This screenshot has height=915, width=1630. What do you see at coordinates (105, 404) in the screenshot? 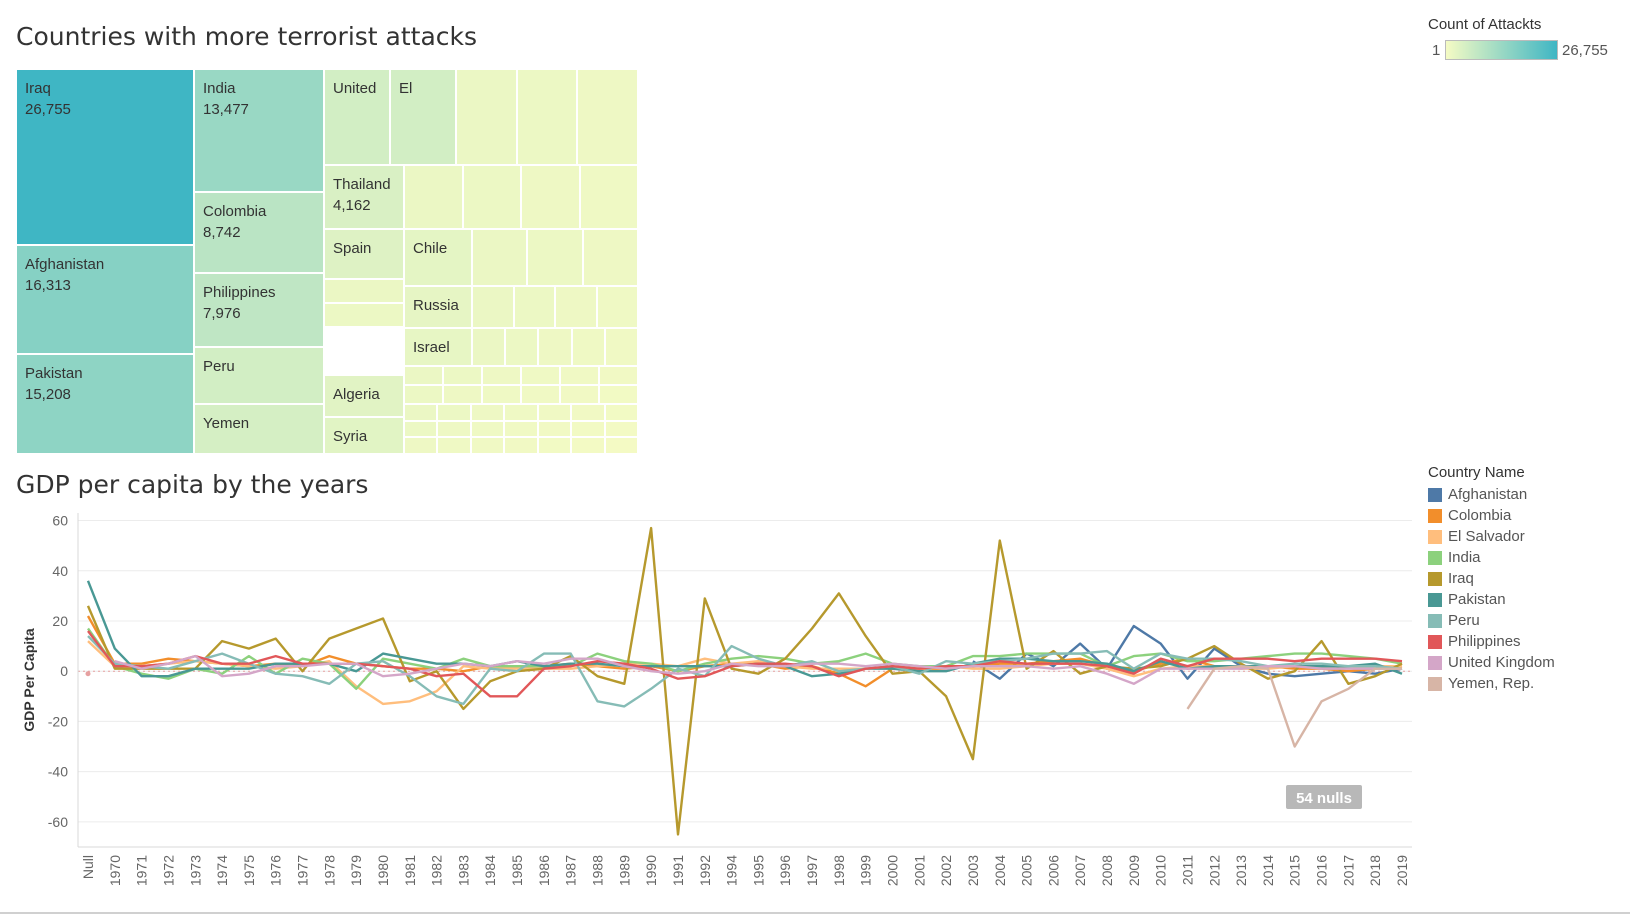
I see `treemap-cell-pakistan: Pakistan 15,208` at bounding box center [105, 404].